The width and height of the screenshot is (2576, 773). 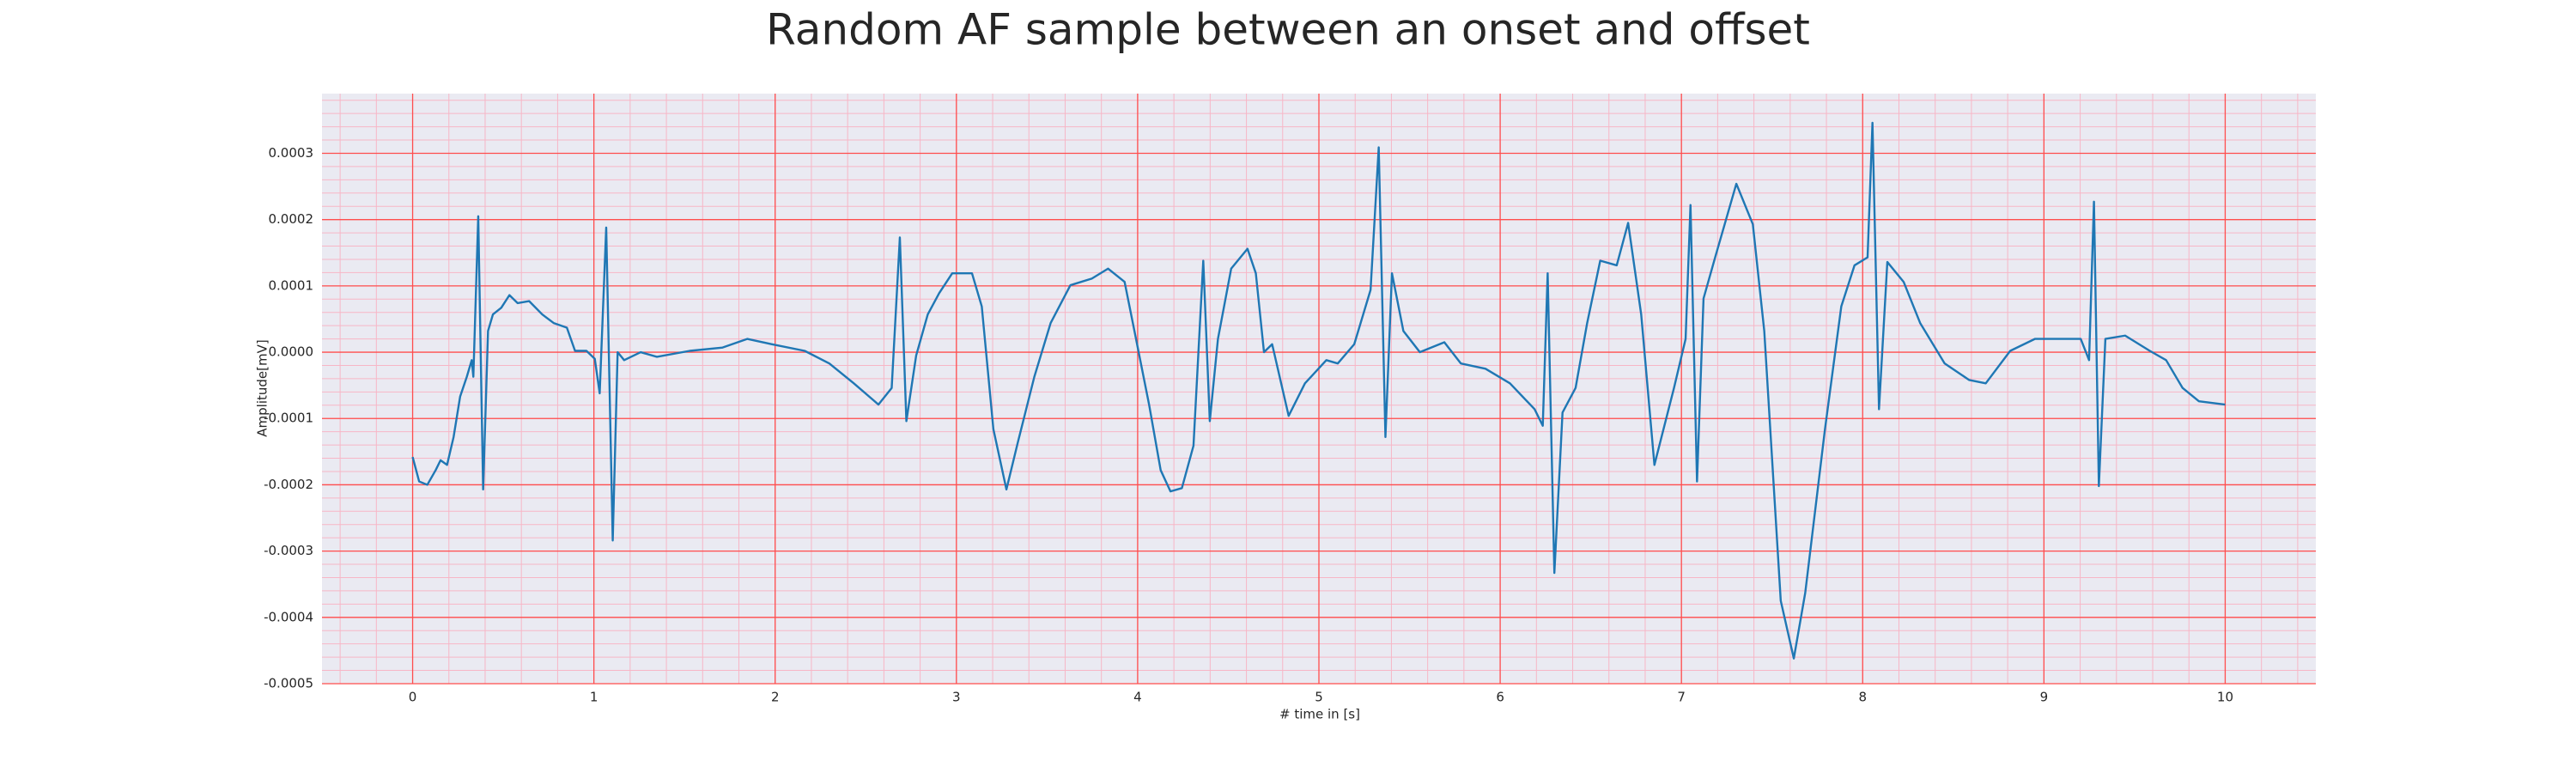 I want to click on x-tick-label: 3, so click(x=957, y=697).